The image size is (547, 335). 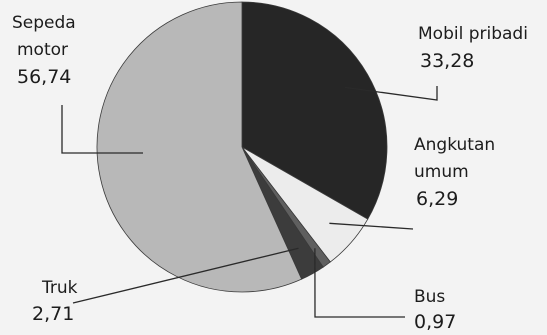 I want to click on slice-value-bus: 0,97, so click(x=435, y=322).